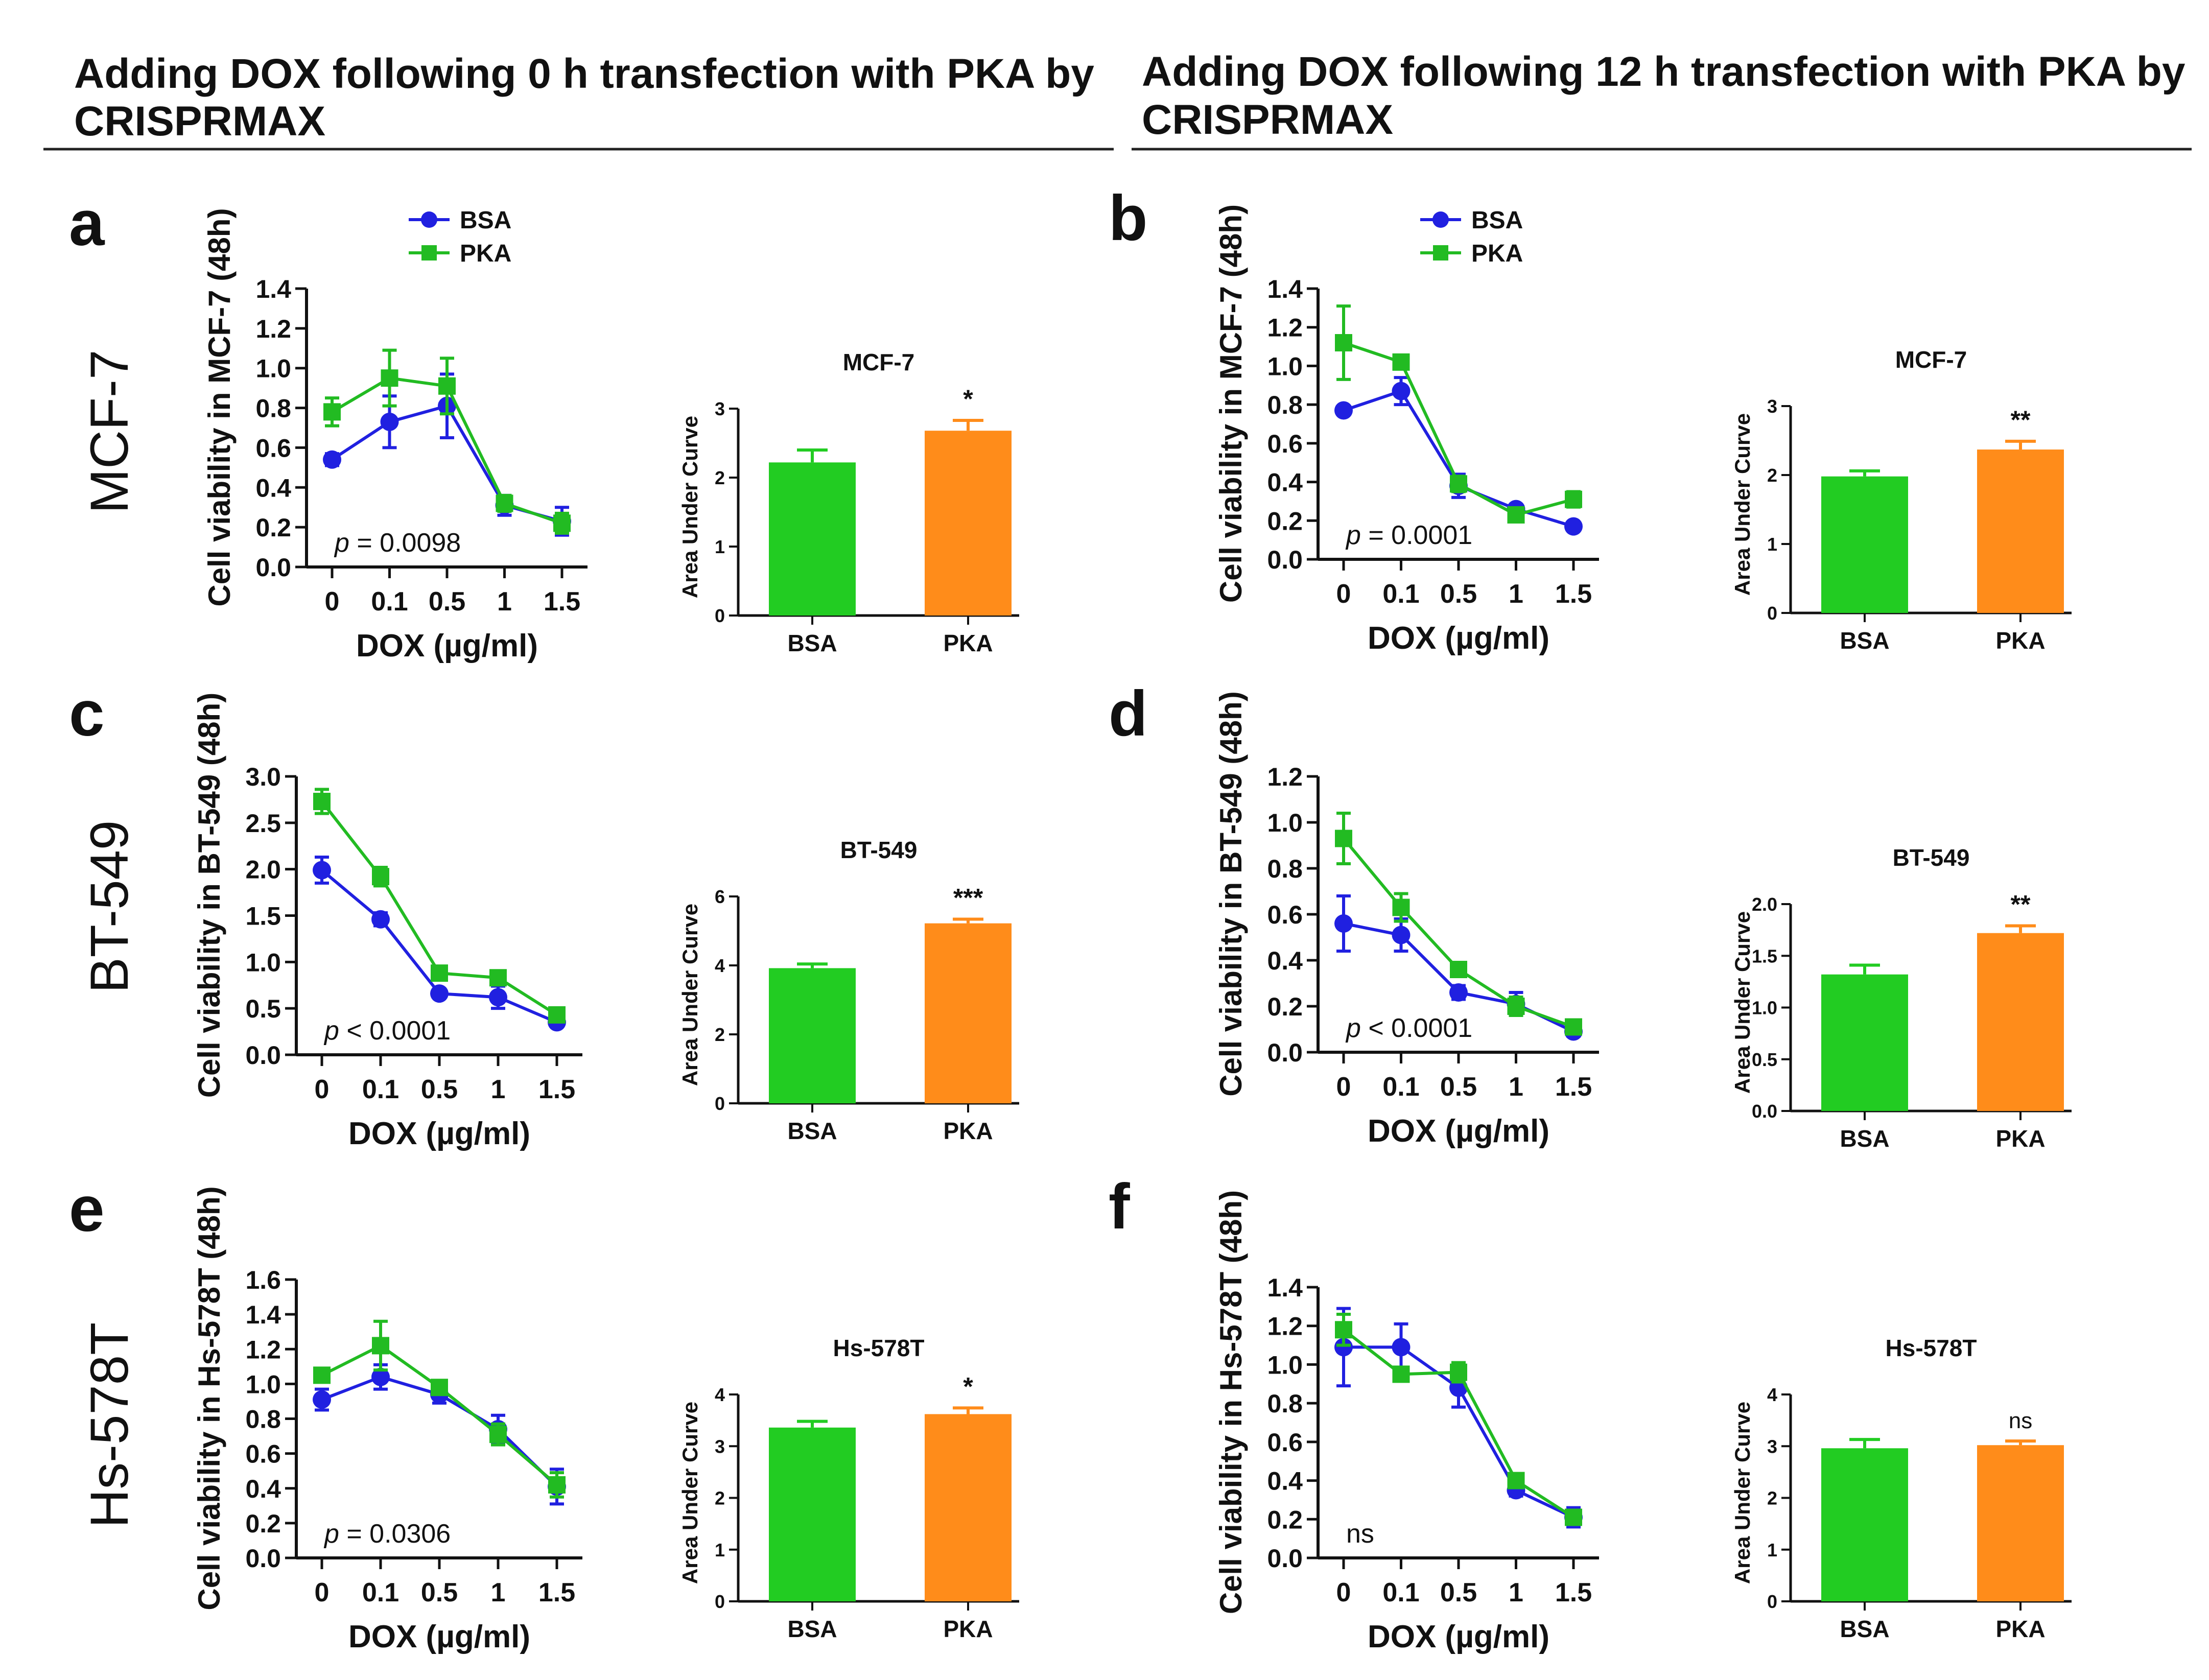 Image resolution: width=2209 pixels, height=1680 pixels. What do you see at coordinates (1765, 955) in the screenshot?
I see `y-tick-label: 1.5` at bounding box center [1765, 955].